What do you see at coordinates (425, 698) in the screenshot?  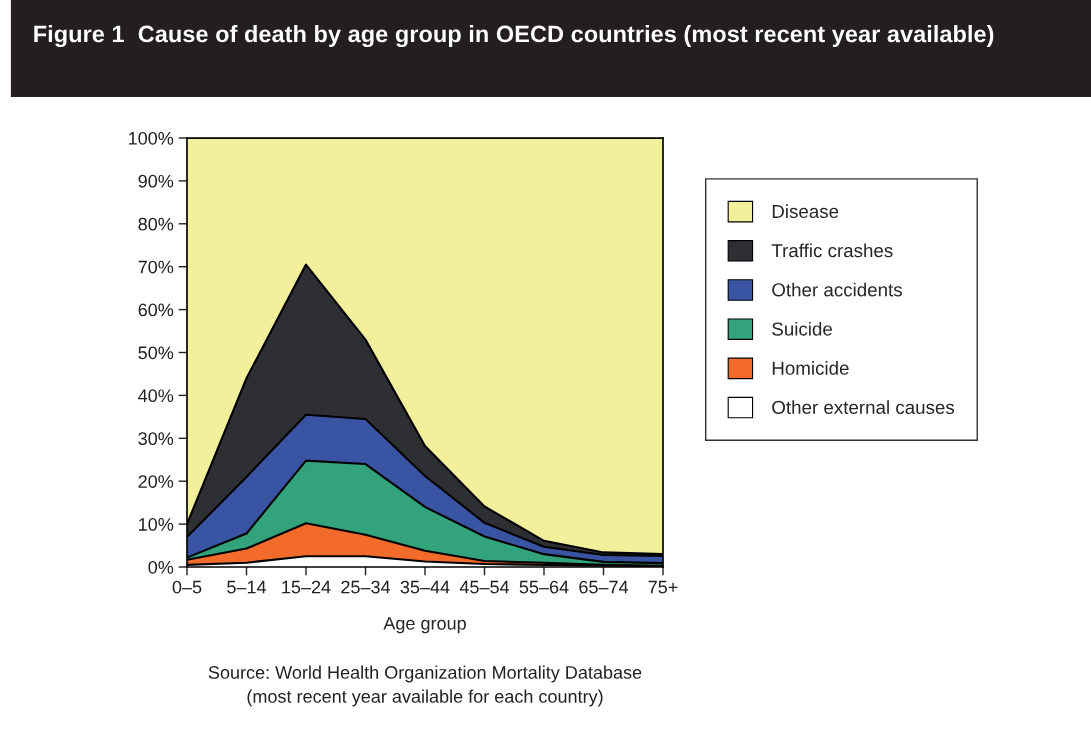 I see `text: (most recent year available for each country)` at bounding box center [425, 698].